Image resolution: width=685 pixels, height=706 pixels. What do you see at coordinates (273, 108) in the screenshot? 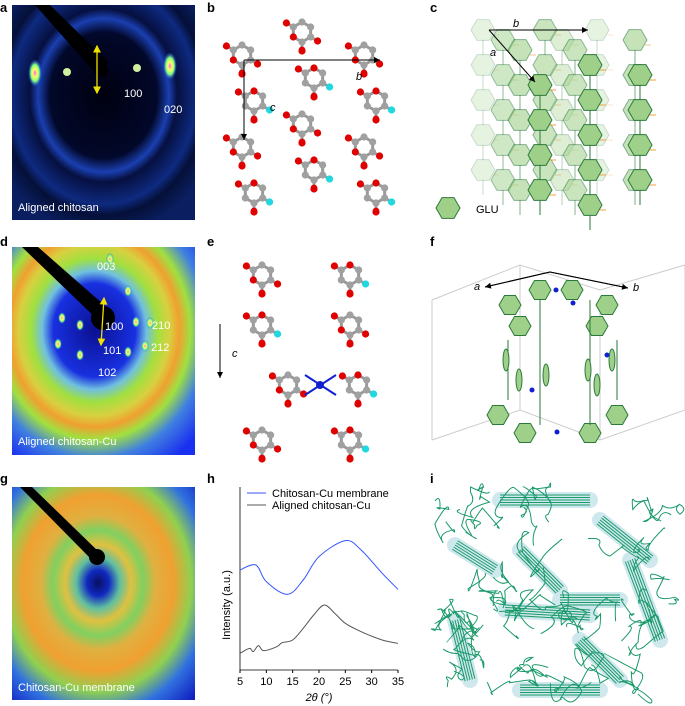
I see `axis-label-c: c` at bounding box center [273, 108].